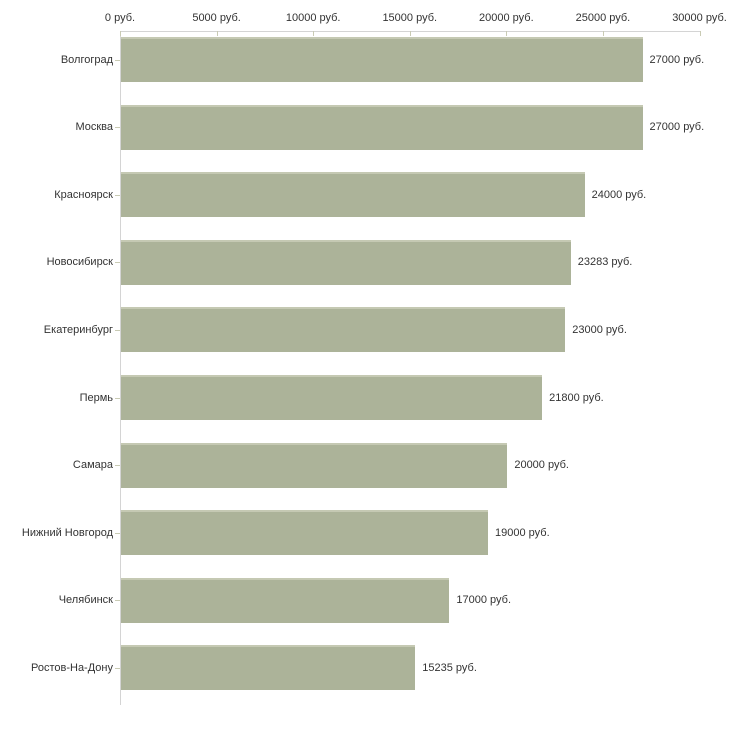 This screenshot has width=730, height=730. I want to click on value-label: 19000 руб., so click(522, 532).